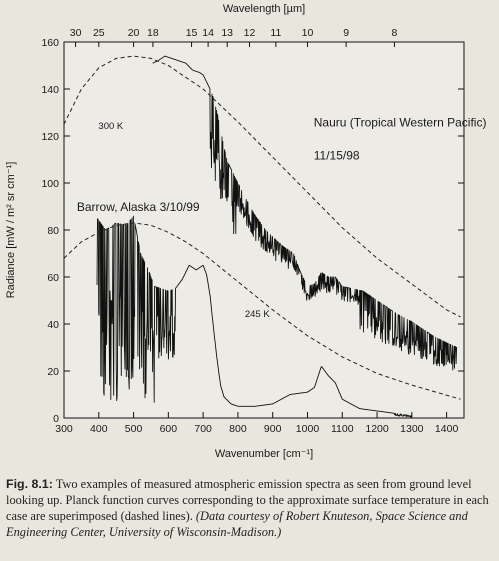 This screenshot has width=499, height=561. Describe the element at coordinates (76, 33) in the screenshot. I see `top-tick-label: 30` at that location.